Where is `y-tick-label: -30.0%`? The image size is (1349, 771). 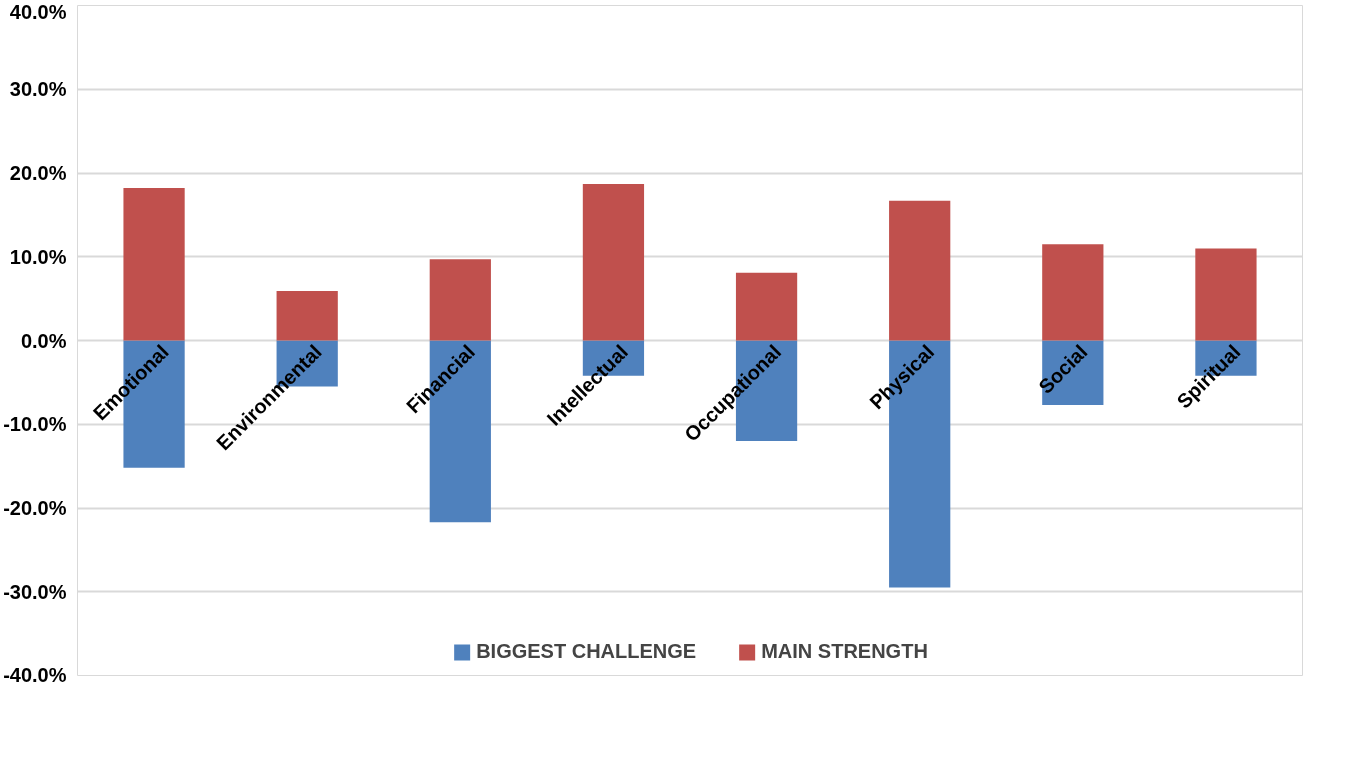 y-tick-label: -30.0% is located at coordinates (35, 591).